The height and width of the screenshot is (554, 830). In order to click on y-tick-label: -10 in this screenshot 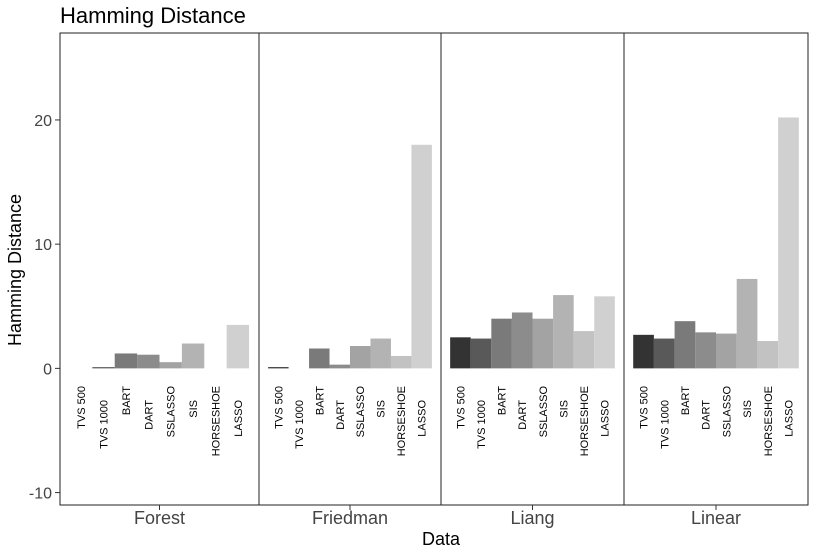, I will do `click(40, 494)`.